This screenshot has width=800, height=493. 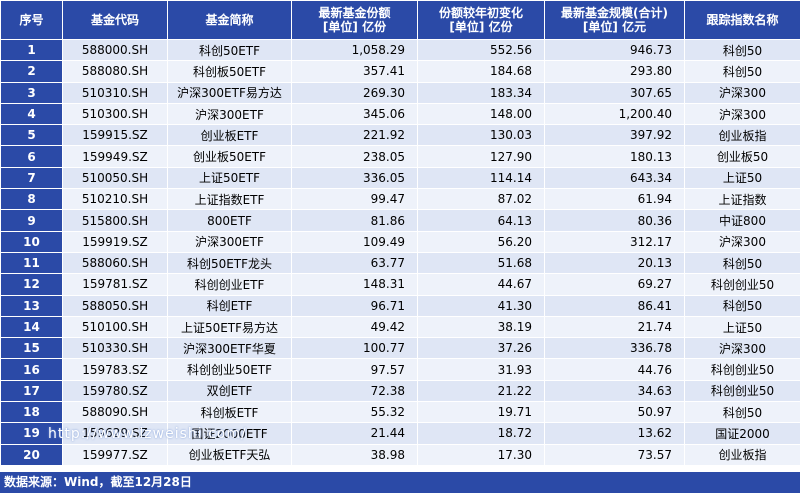 I want to click on fund-code-cell: 588050.SH, so click(x=115, y=305).